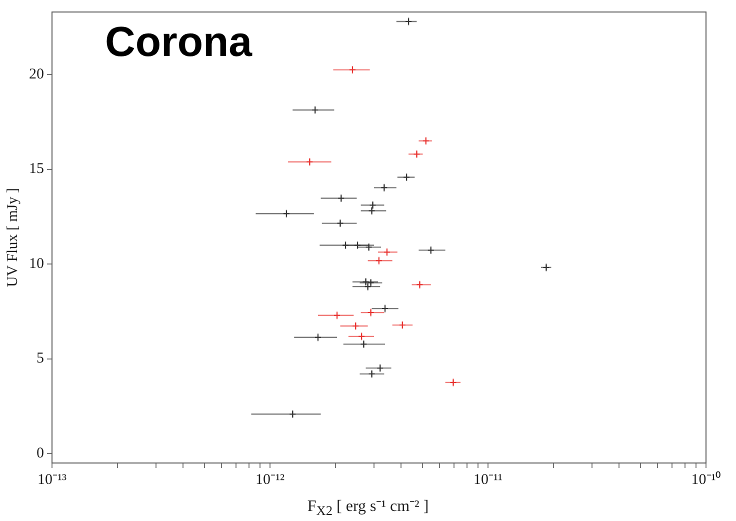 The width and height of the screenshot is (736, 521). Describe the element at coordinates (488, 480) in the screenshot. I see `x-tick-label: 10⁻¹¹` at that location.